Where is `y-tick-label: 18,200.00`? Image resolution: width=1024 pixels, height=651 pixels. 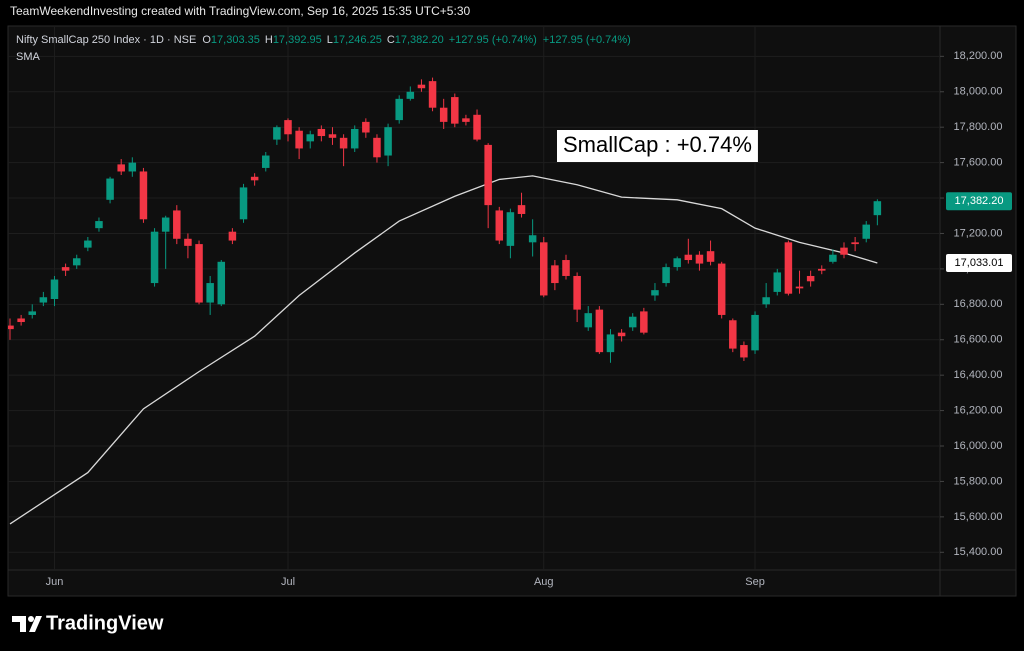 y-tick-label: 18,200.00 is located at coordinates (978, 56).